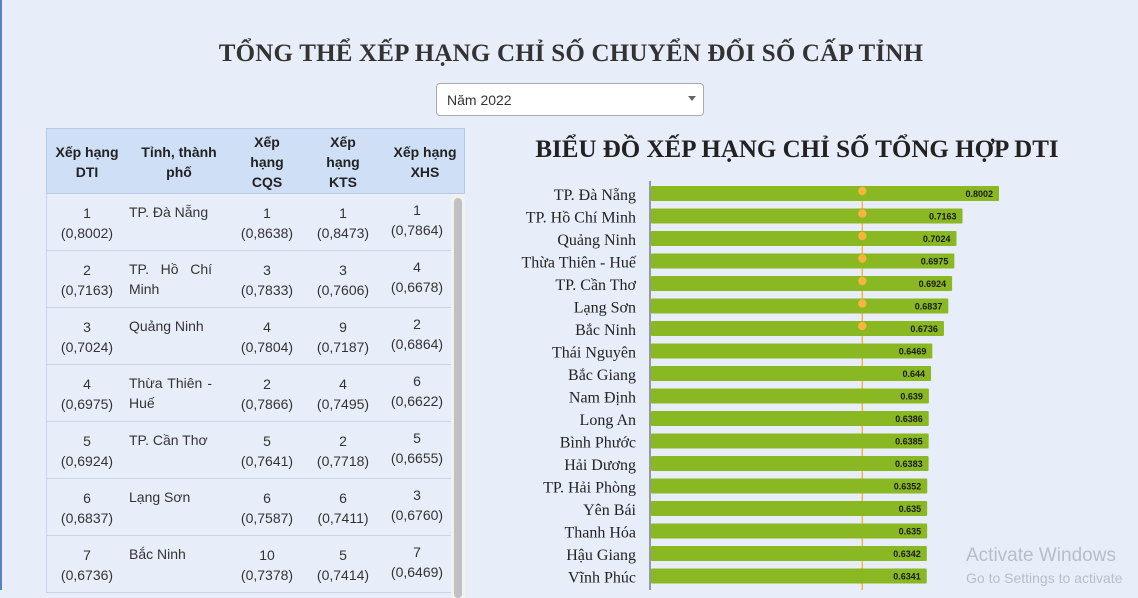  I want to click on chart-title: BIỂU ĐỒ XẾP HẠNG CHỈ SỐ TỔNG HỢP DTI, so click(797, 149).